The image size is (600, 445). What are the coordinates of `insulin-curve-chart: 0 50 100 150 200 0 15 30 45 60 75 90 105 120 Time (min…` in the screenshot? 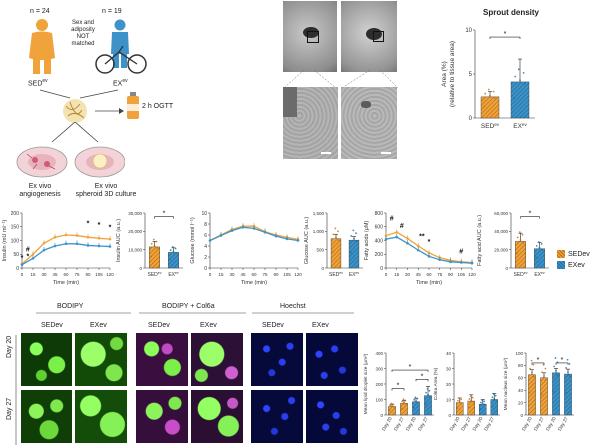 It's located at (58, 248).